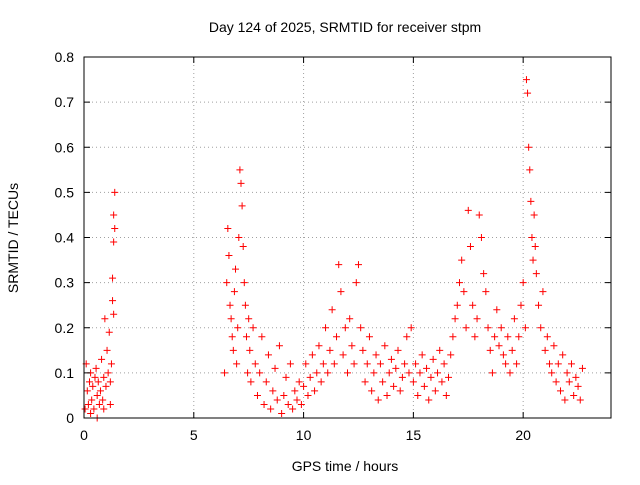 The height and width of the screenshot is (485, 640). Describe the element at coordinates (65, 328) in the screenshot. I see `y-tick-label: 0.2` at that location.